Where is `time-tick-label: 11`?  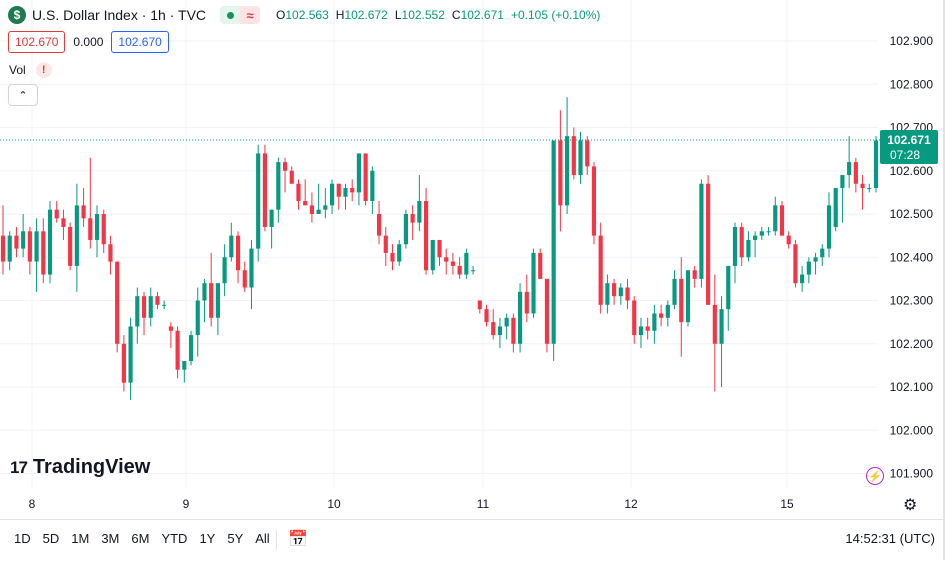
time-tick-label: 11 is located at coordinates (483, 504).